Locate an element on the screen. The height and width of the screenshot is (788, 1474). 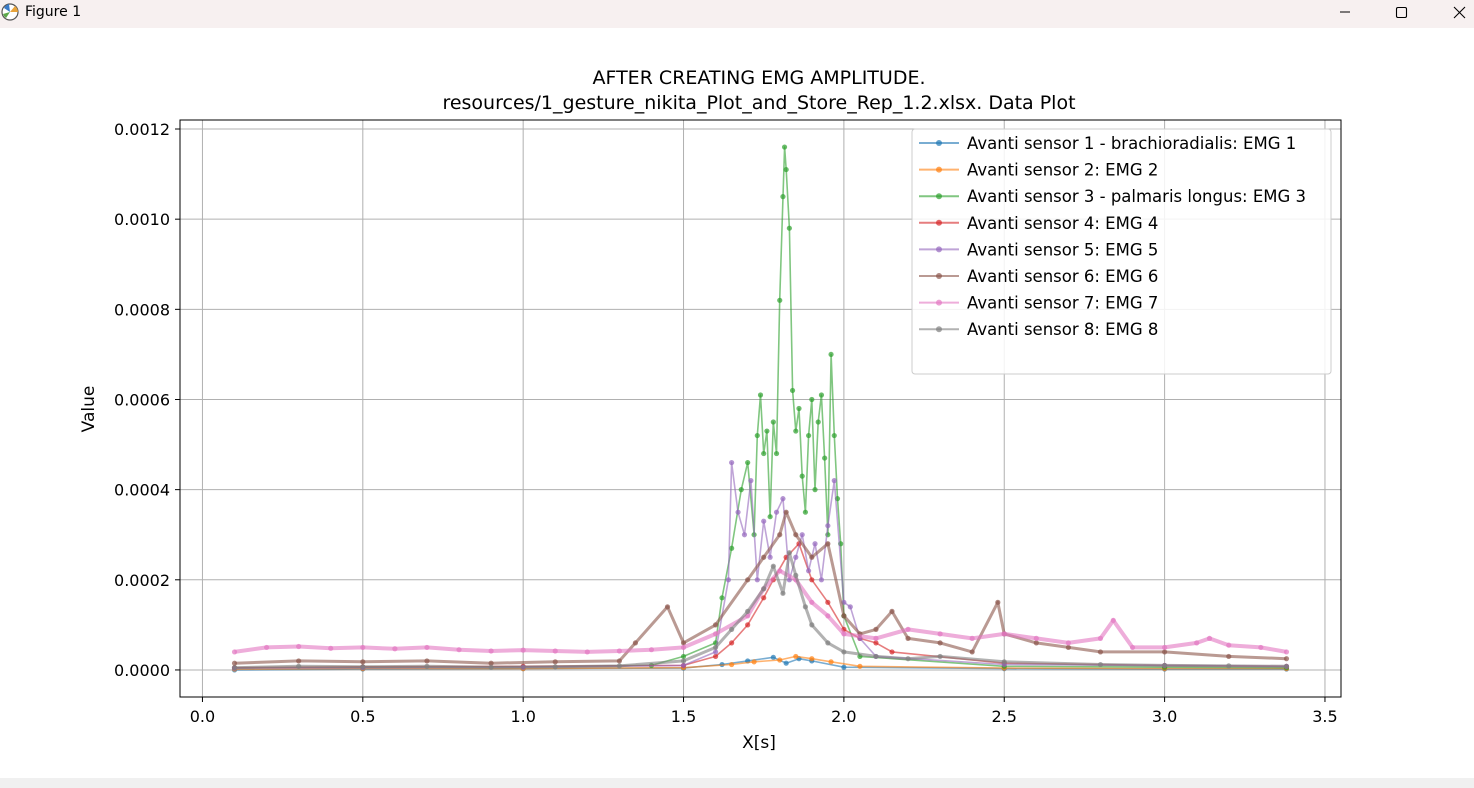
y-tick-label: 0.0010 is located at coordinates (142, 219).